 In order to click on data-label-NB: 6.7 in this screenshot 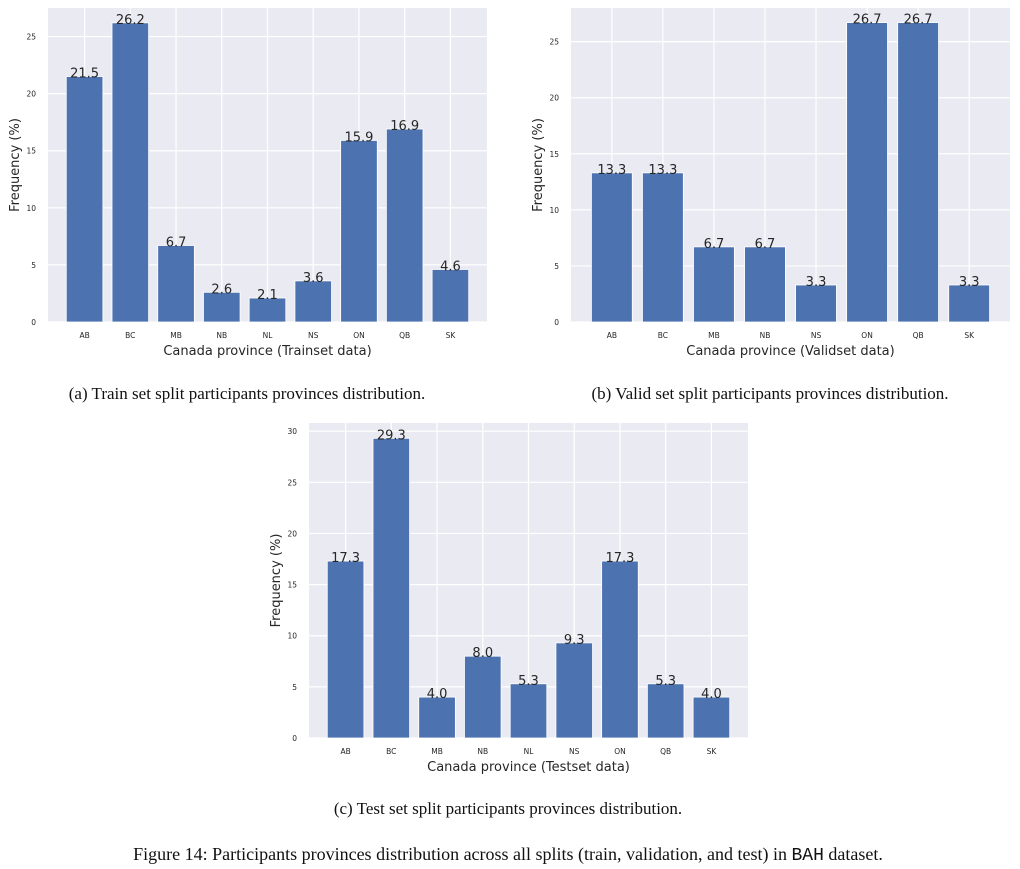, I will do `click(765, 244)`.